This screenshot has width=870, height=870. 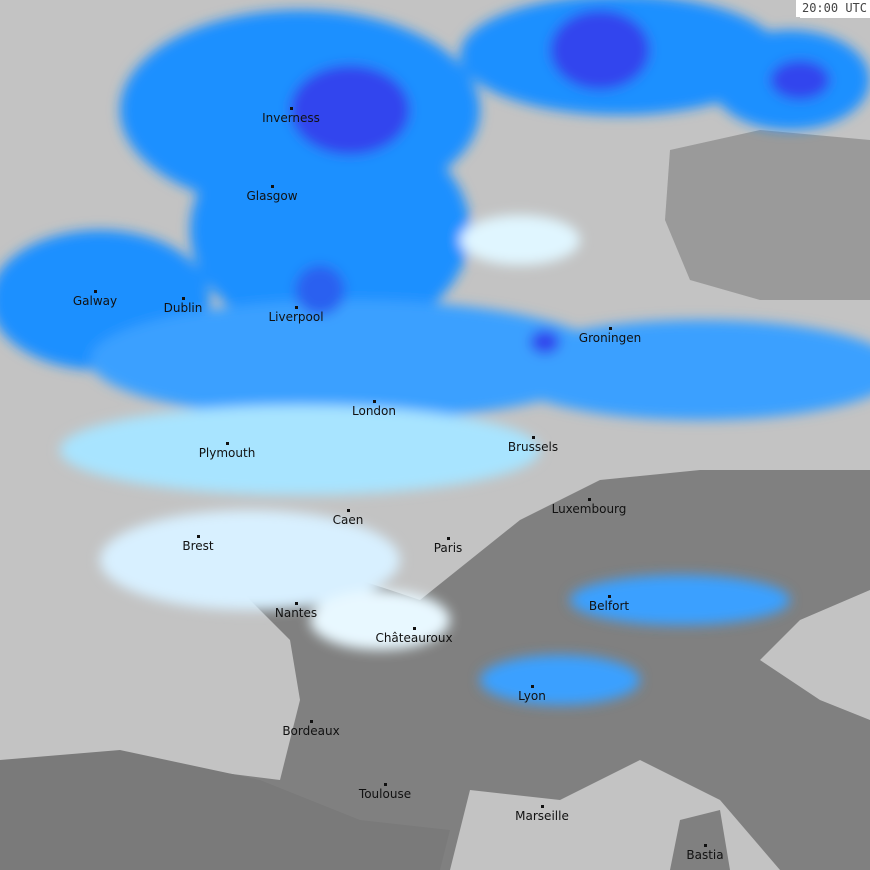 I want to click on city-label: Luxembourg, so click(x=589, y=509).